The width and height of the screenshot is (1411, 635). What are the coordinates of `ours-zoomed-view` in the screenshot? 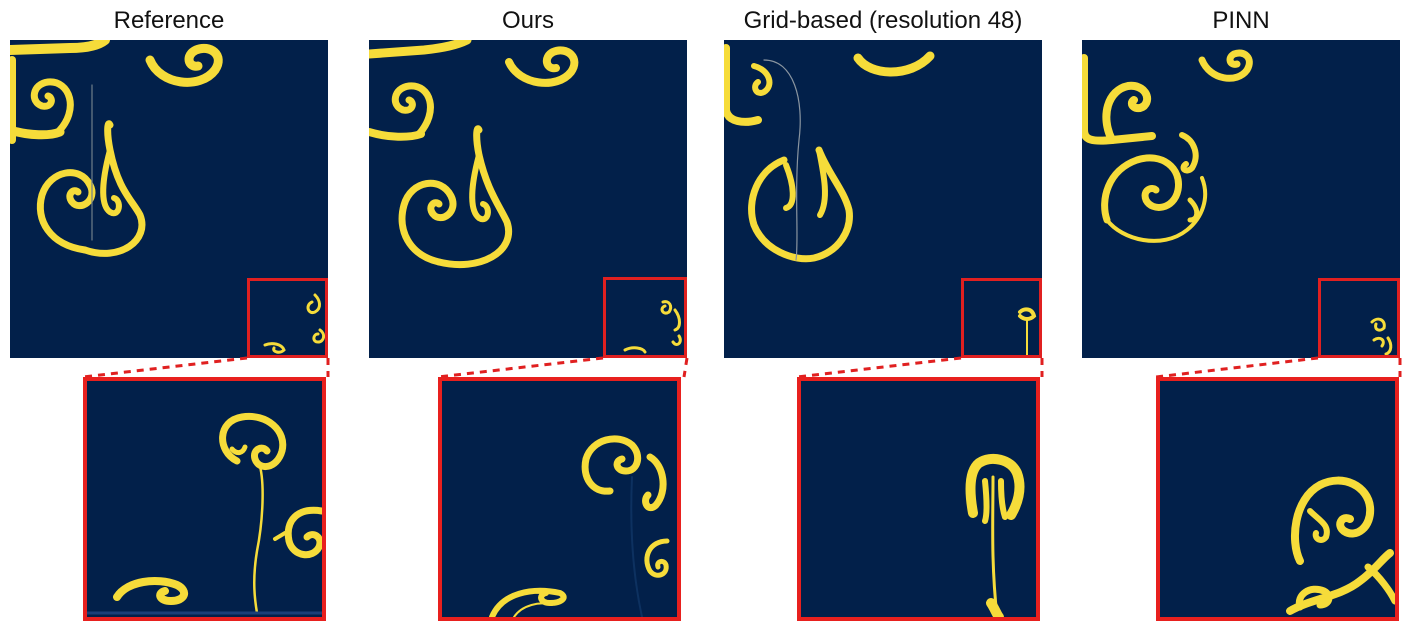 It's located at (559, 499).